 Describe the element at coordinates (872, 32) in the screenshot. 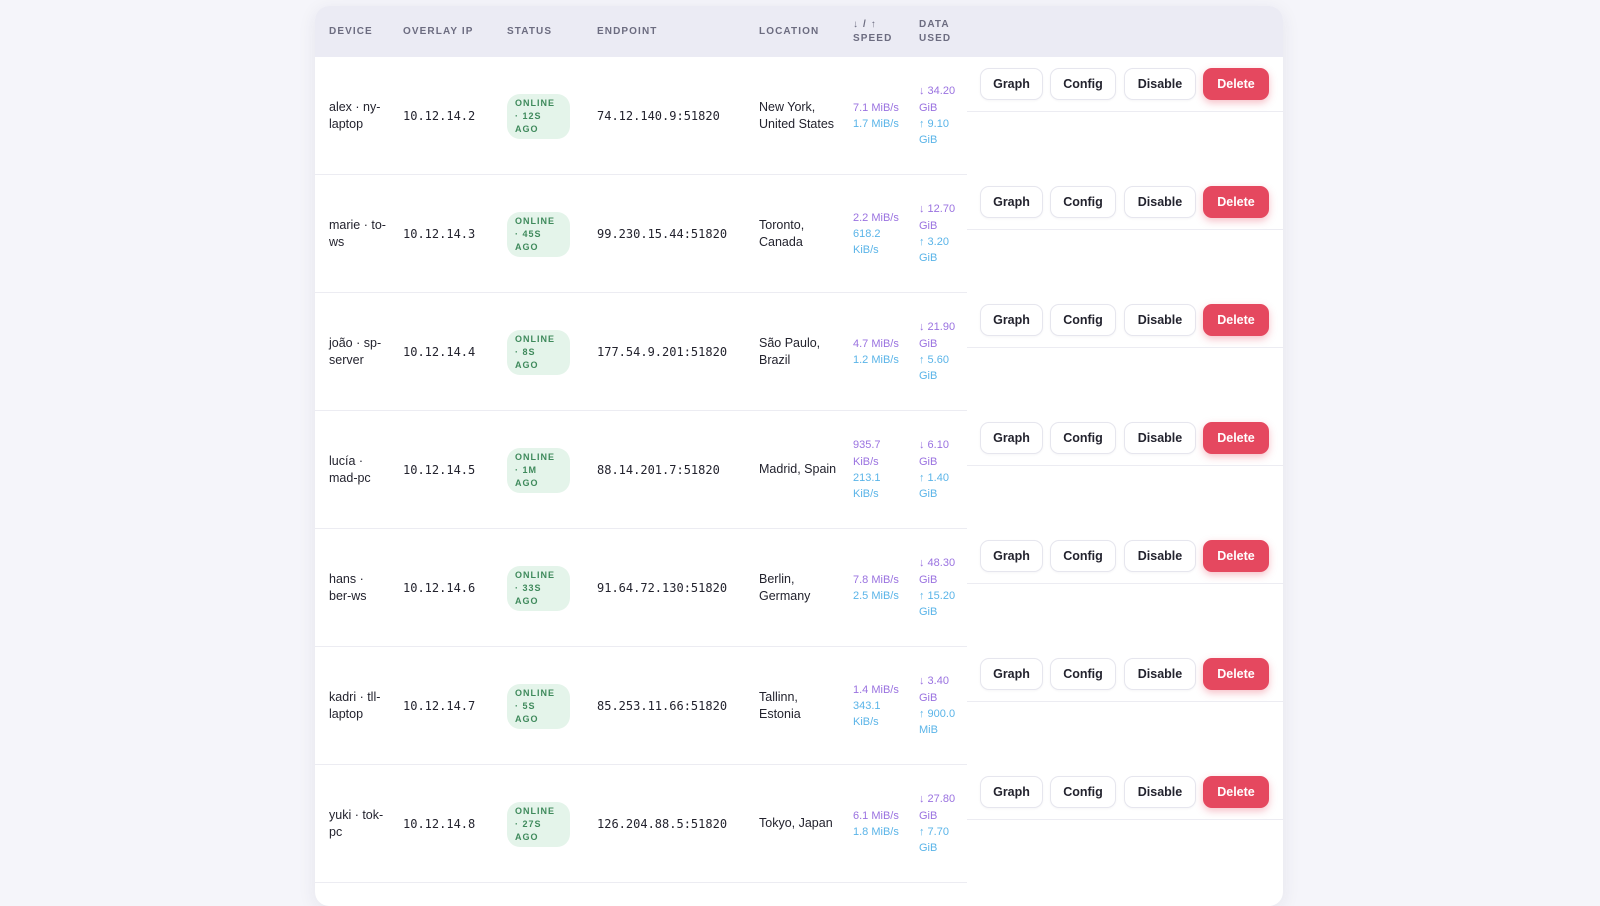

I see `header-speed: ↓ / ↑ SPEED` at that location.